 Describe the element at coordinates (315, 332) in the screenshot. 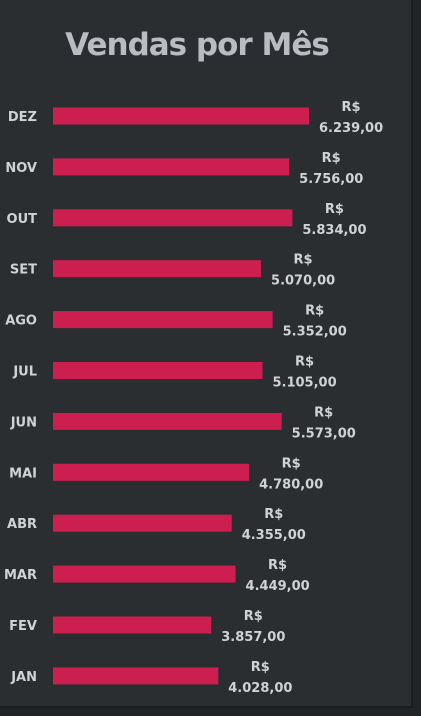

I see `value-label-amount: 5.352,00` at that location.